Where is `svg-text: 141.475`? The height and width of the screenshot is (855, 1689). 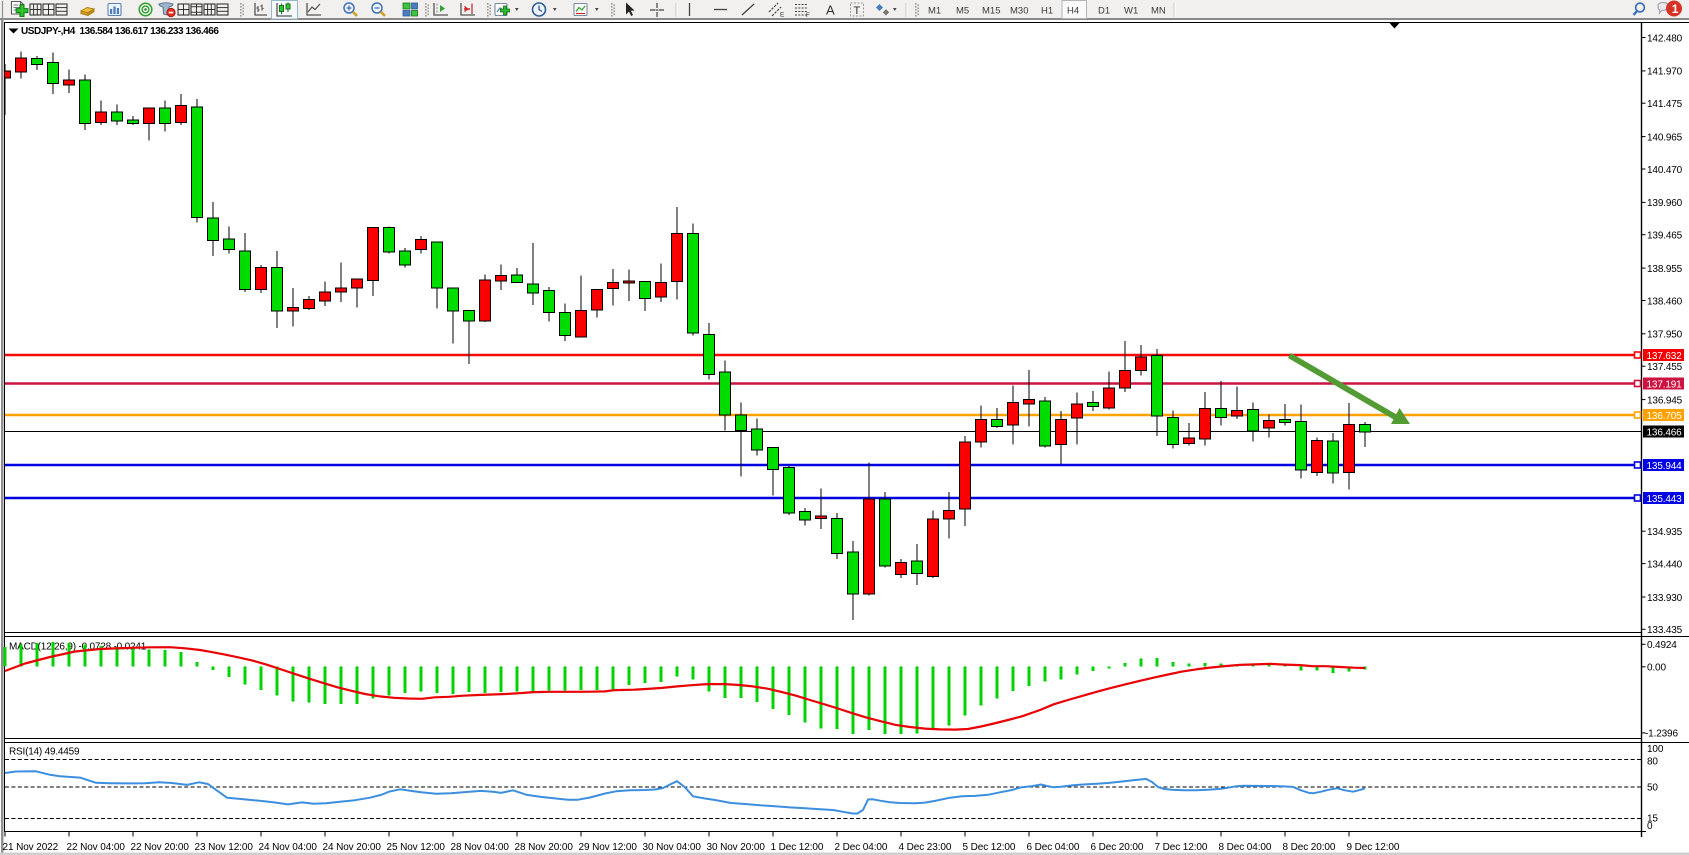 svg-text: 141.475 is located at coordinates (1665, 104).